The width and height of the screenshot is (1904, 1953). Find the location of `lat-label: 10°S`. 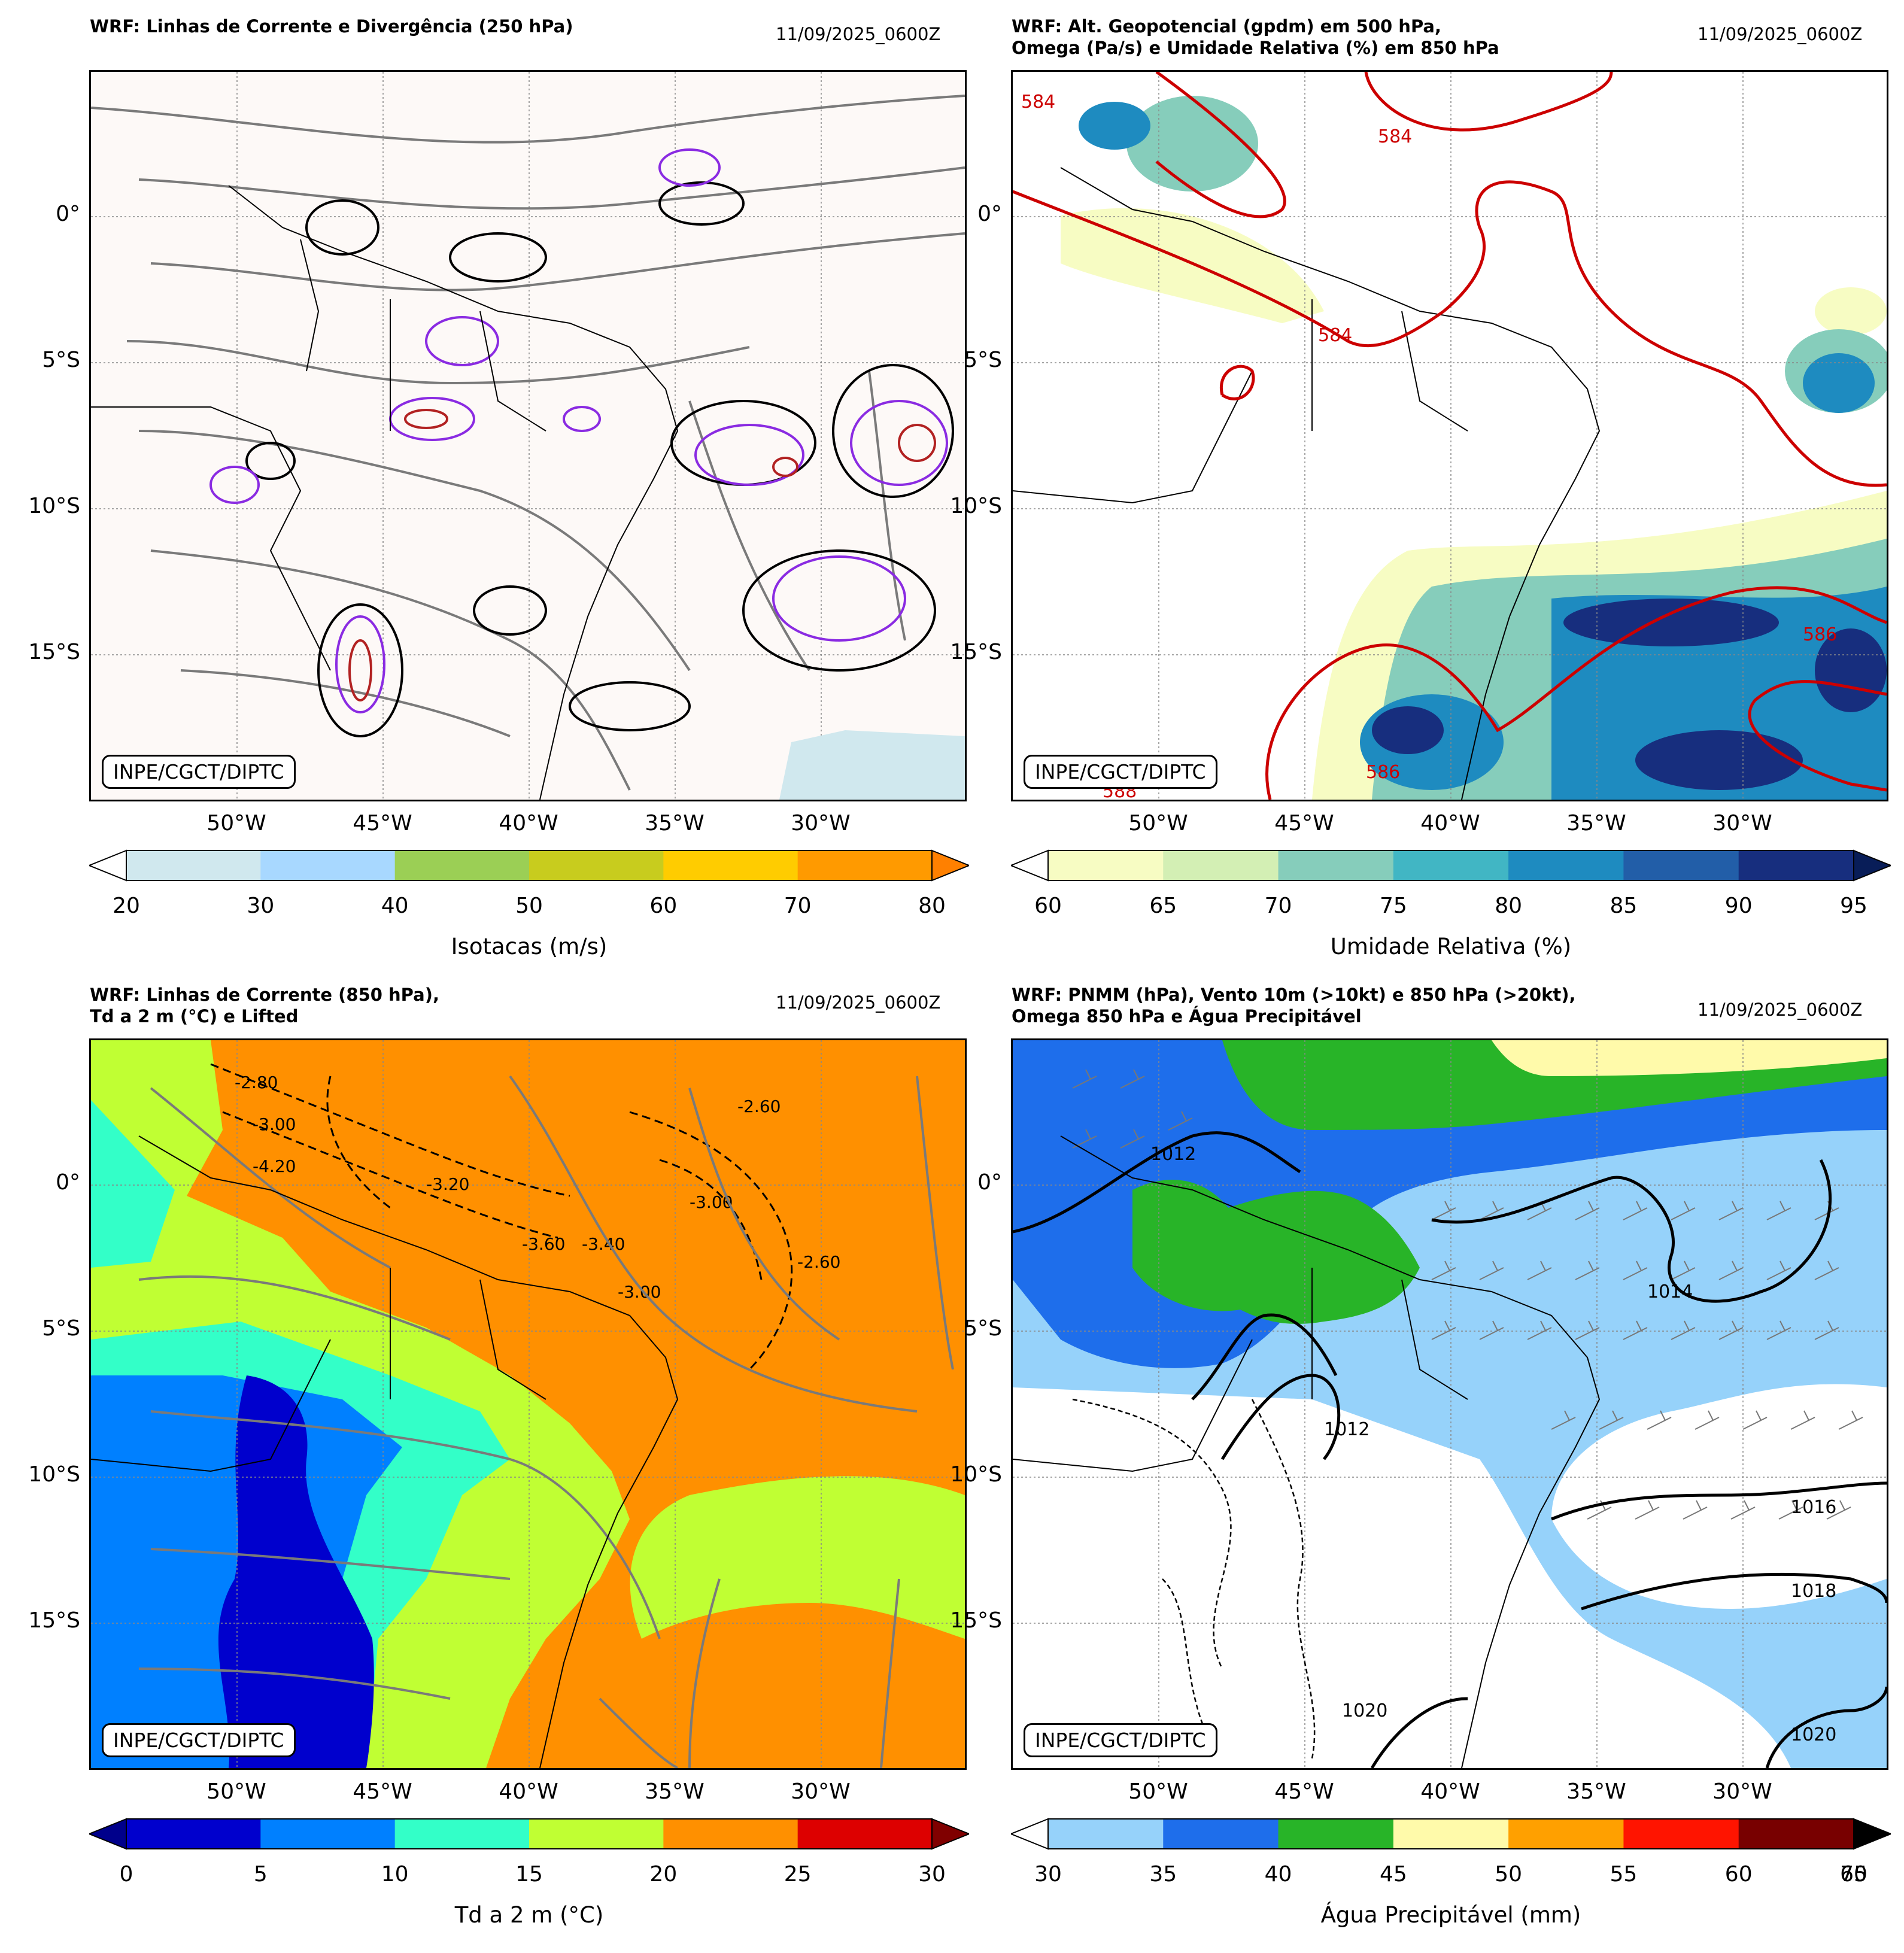

lat-label: 10°S is located at coordinates (976, 1474).